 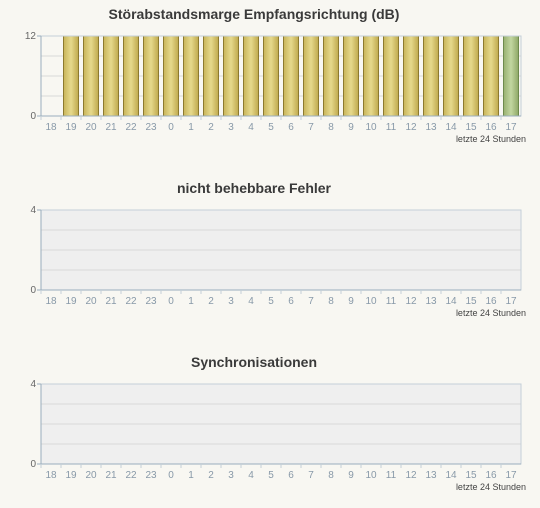 What do you see at coordinates (254, 188) in the screenshot?
I see `chart-title: nicht behebbare Fehler` at bounding box center [254, 188].